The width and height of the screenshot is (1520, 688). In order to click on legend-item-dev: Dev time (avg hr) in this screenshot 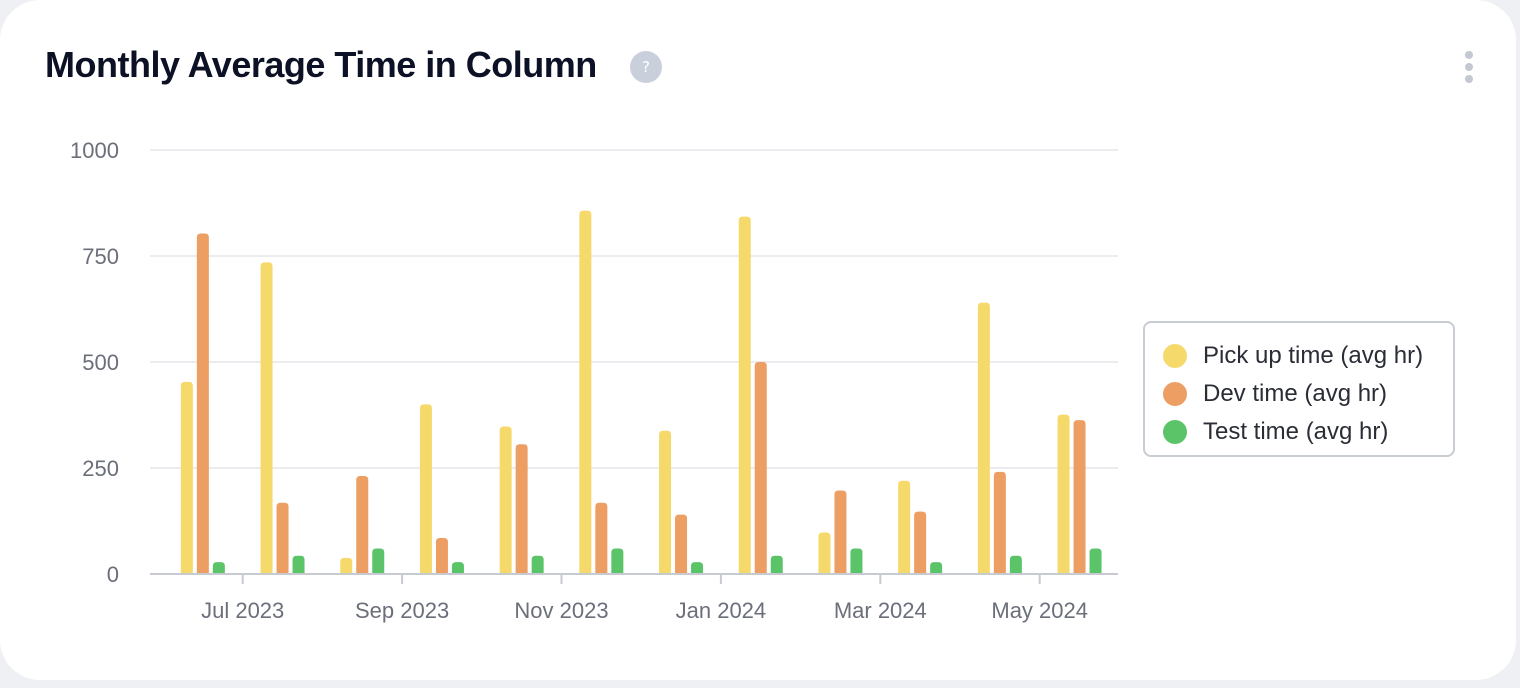, I will do `click(1299, 394)`.